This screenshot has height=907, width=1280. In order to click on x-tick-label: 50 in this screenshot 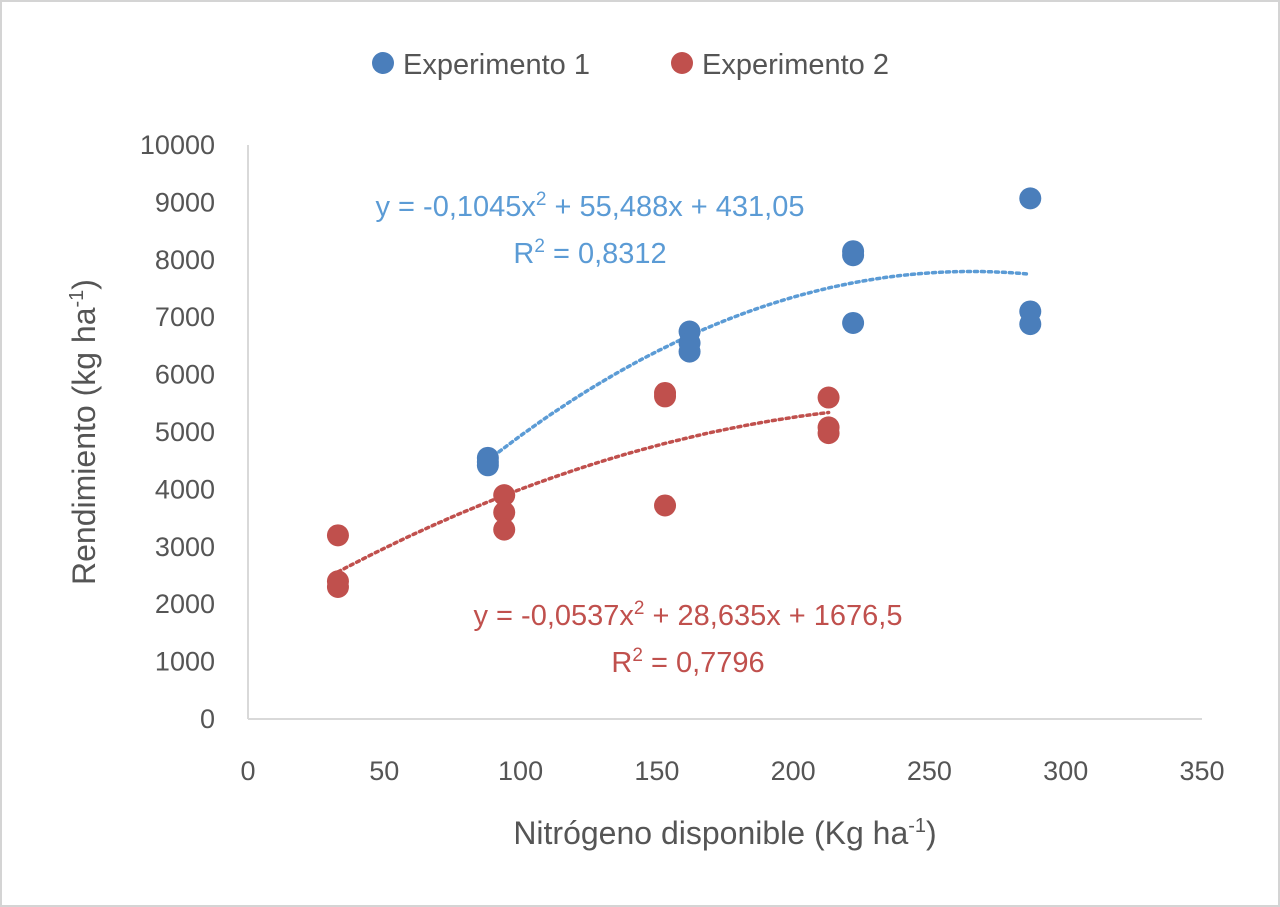, I will do `click(384, 771)`.